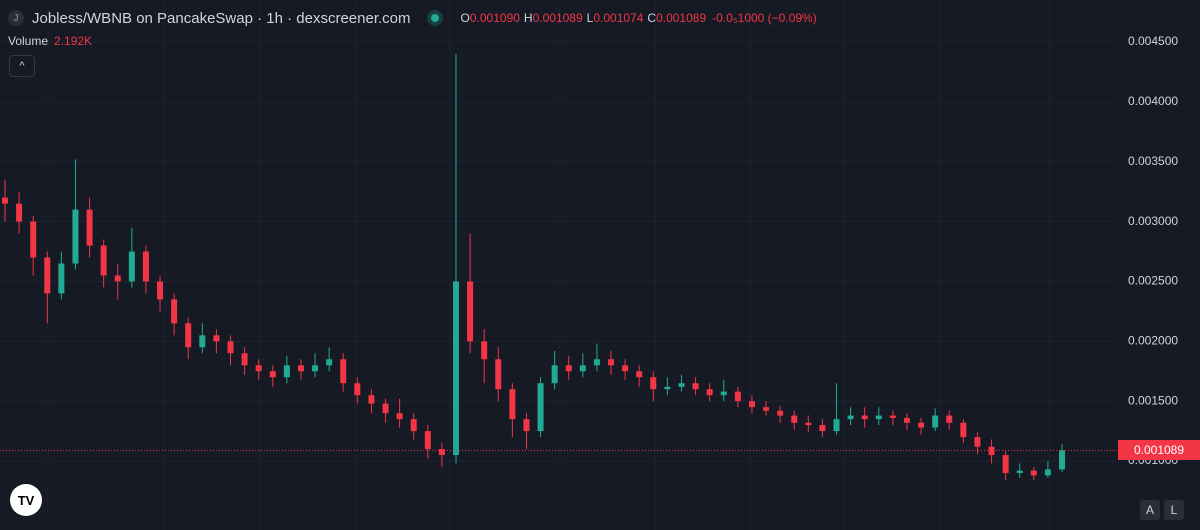 The image size is (1200, 530). I want to click on ohlc-value: 0.001074, so click(618, 18).